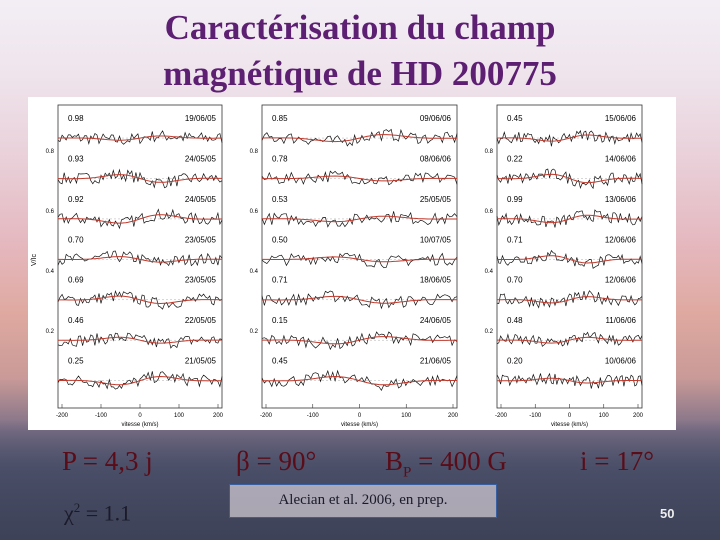 The height and width of the screenshot is (540, 720). Describe the element at coordinates (515, 158) in the screenshot. I see `phase-label: 0.22` at that location.